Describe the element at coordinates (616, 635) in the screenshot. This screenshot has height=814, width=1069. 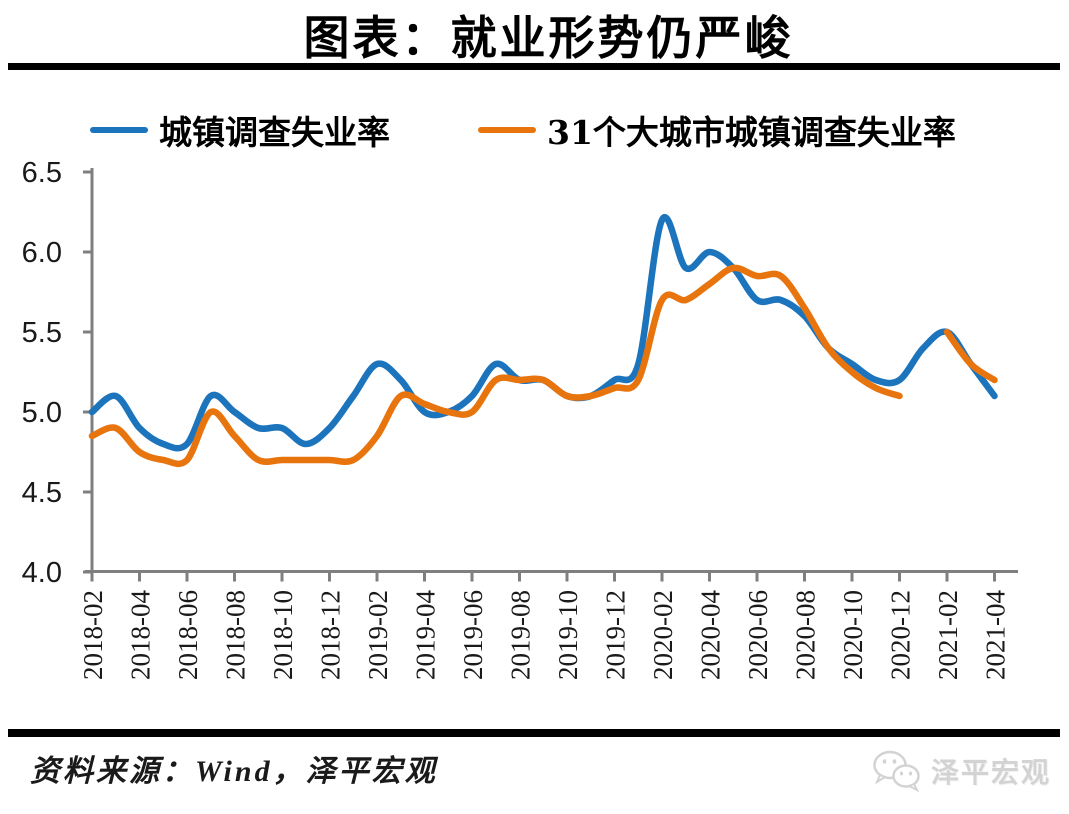
I see `x-tick-label: 2019-12` at that location.